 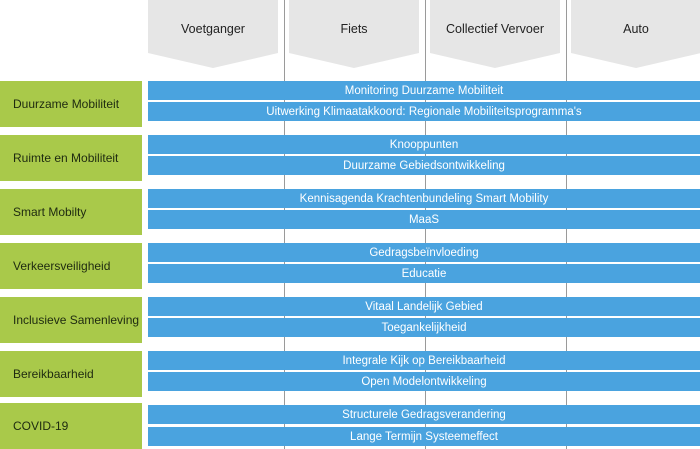 I want to click on program-bar: Monitoring Duurzame Mobiliteit, so click(x=424, y=90).